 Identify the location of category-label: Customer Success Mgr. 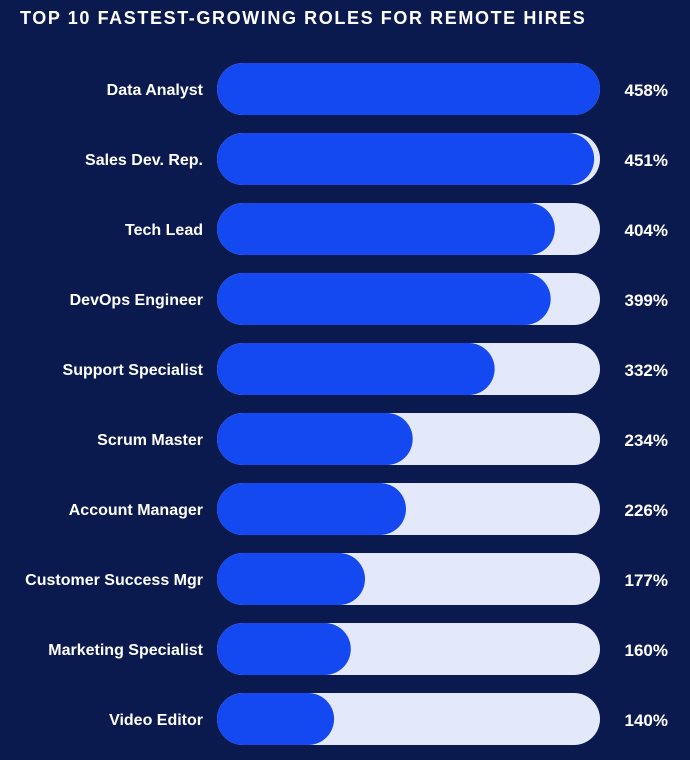
(114, 580).